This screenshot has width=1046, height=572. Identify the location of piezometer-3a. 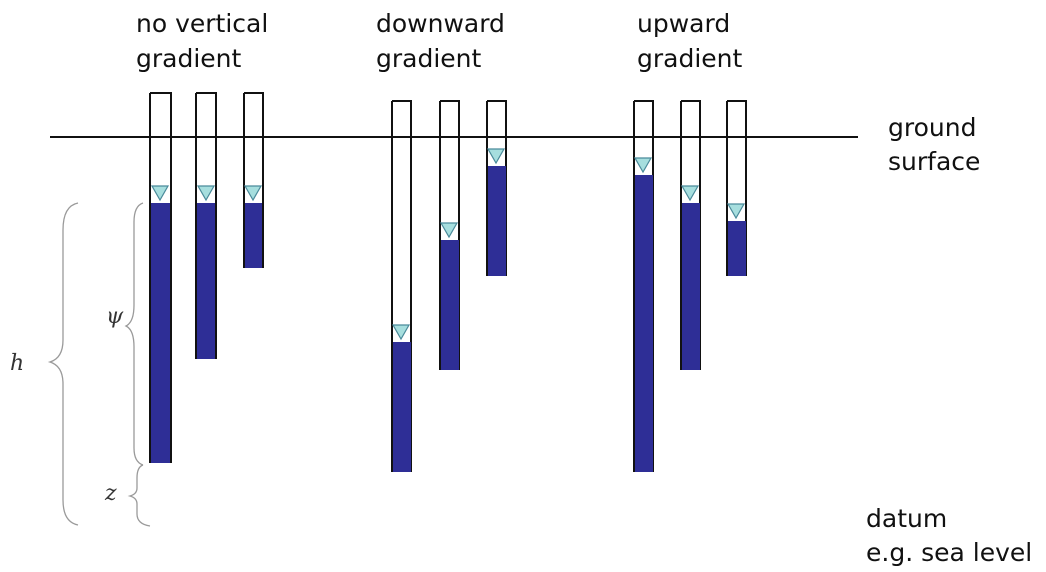
(643, 286).